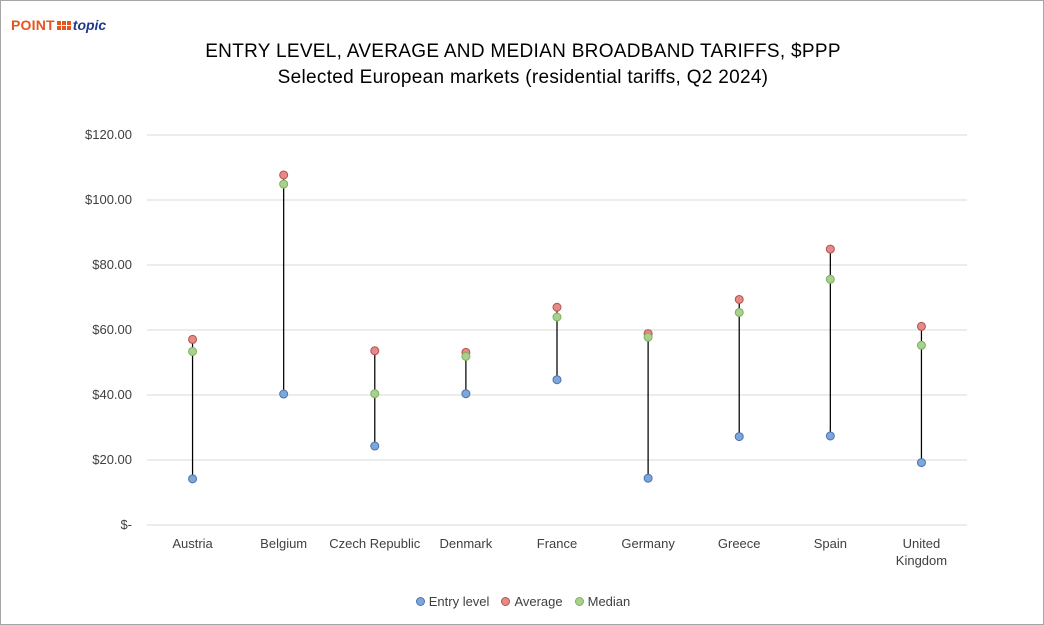 Image resolution: width=1044 pixels, height=625 pixels. What do you see at coordinates (648, 543) in the screenshot?
I see `x-tick-label: Germany` at bounding box center [648, 543].